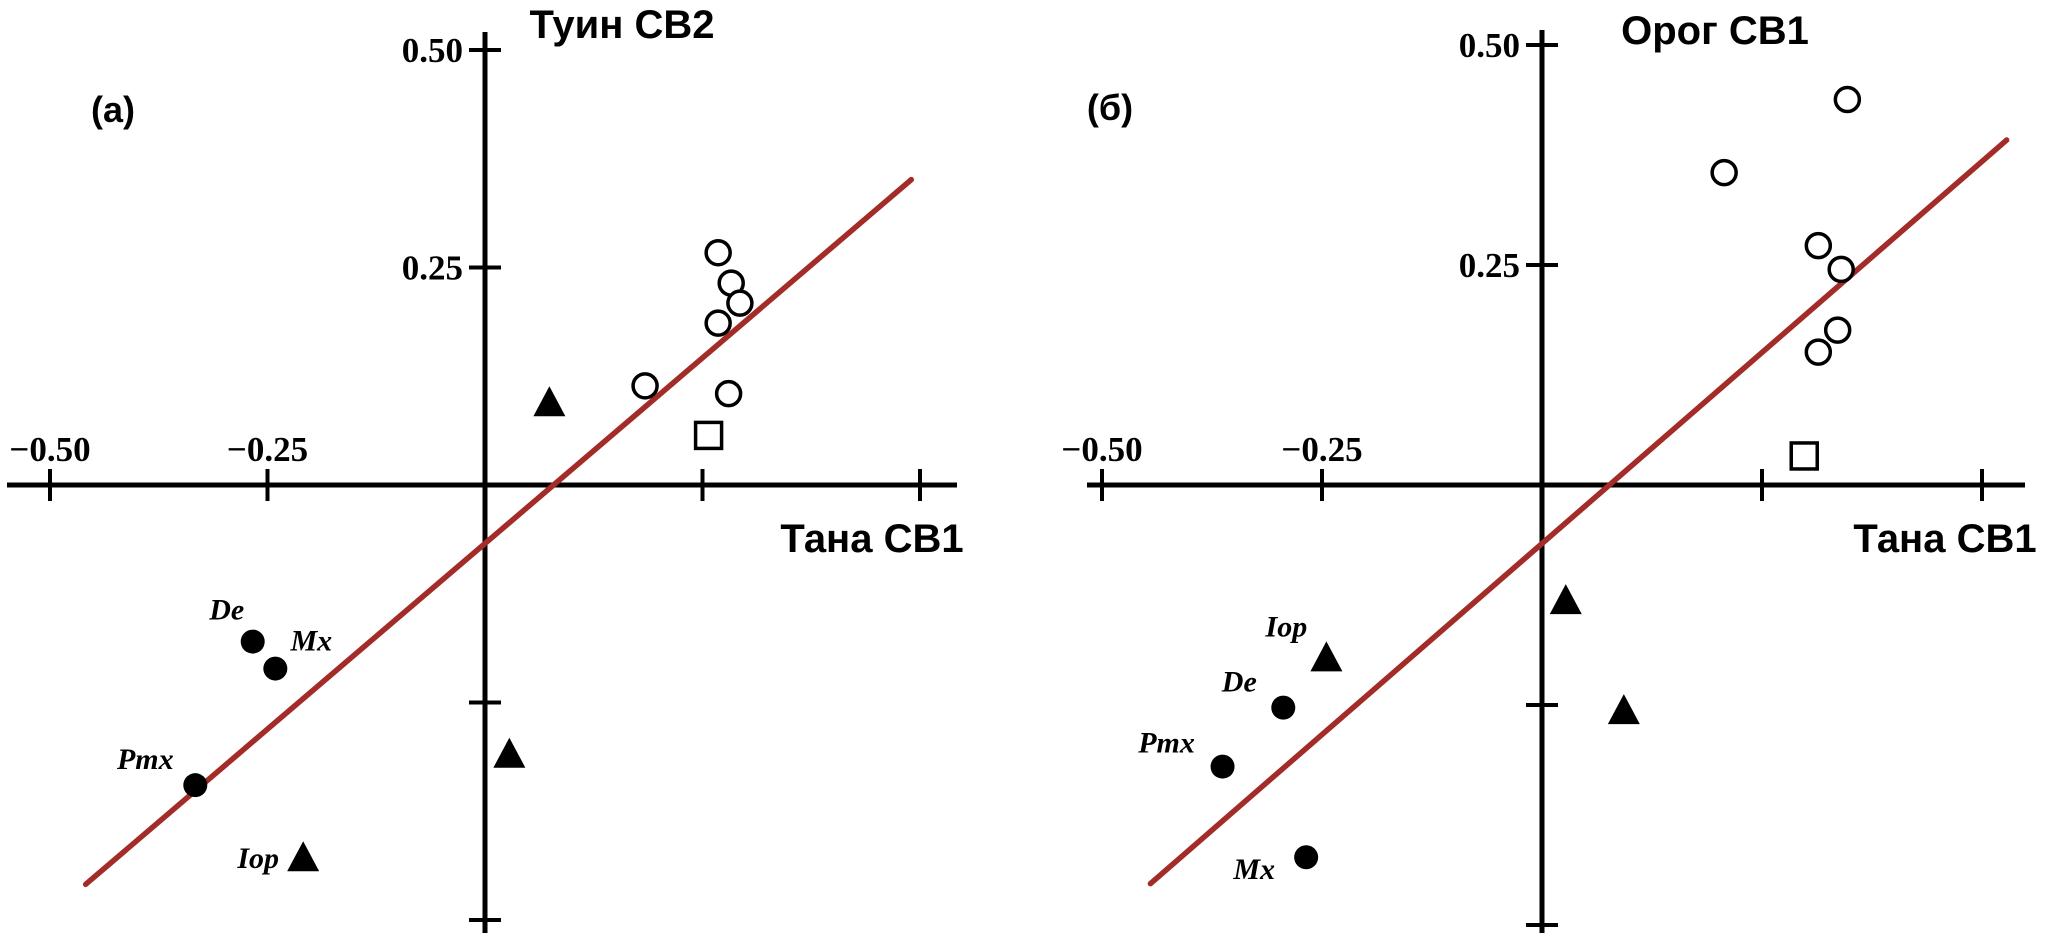  Describe the element at coordinates (113, 109) in the screenshot. I see `panel-label: (а)` at that location.